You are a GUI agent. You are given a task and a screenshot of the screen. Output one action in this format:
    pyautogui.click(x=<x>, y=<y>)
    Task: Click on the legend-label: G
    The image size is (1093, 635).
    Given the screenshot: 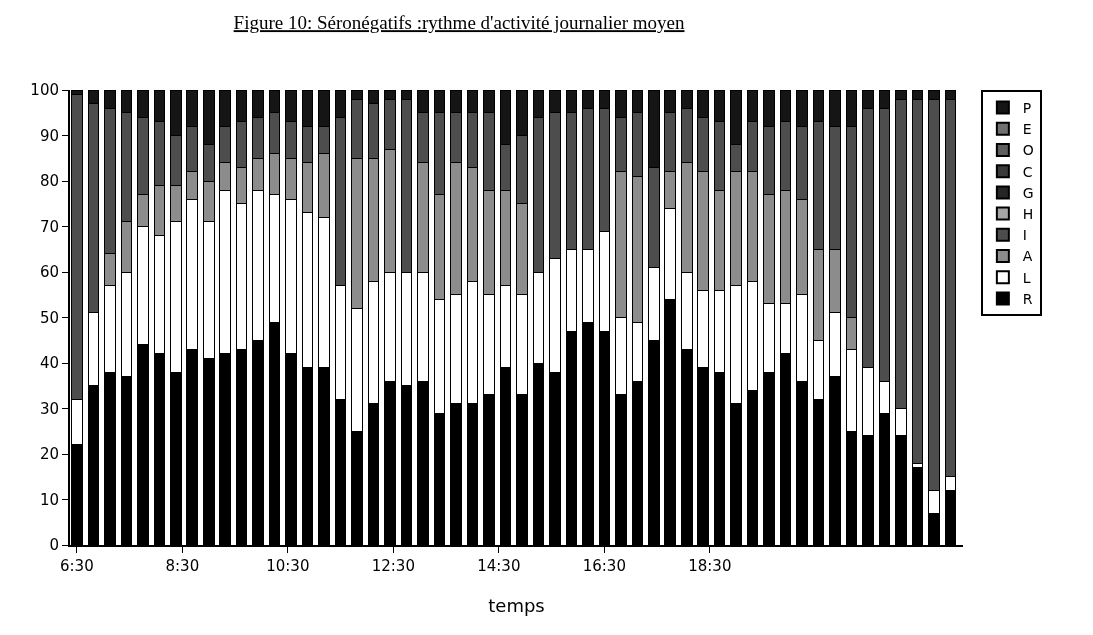 What is the action you would take?
    pyautogui.click(x=1028, y=192)
    